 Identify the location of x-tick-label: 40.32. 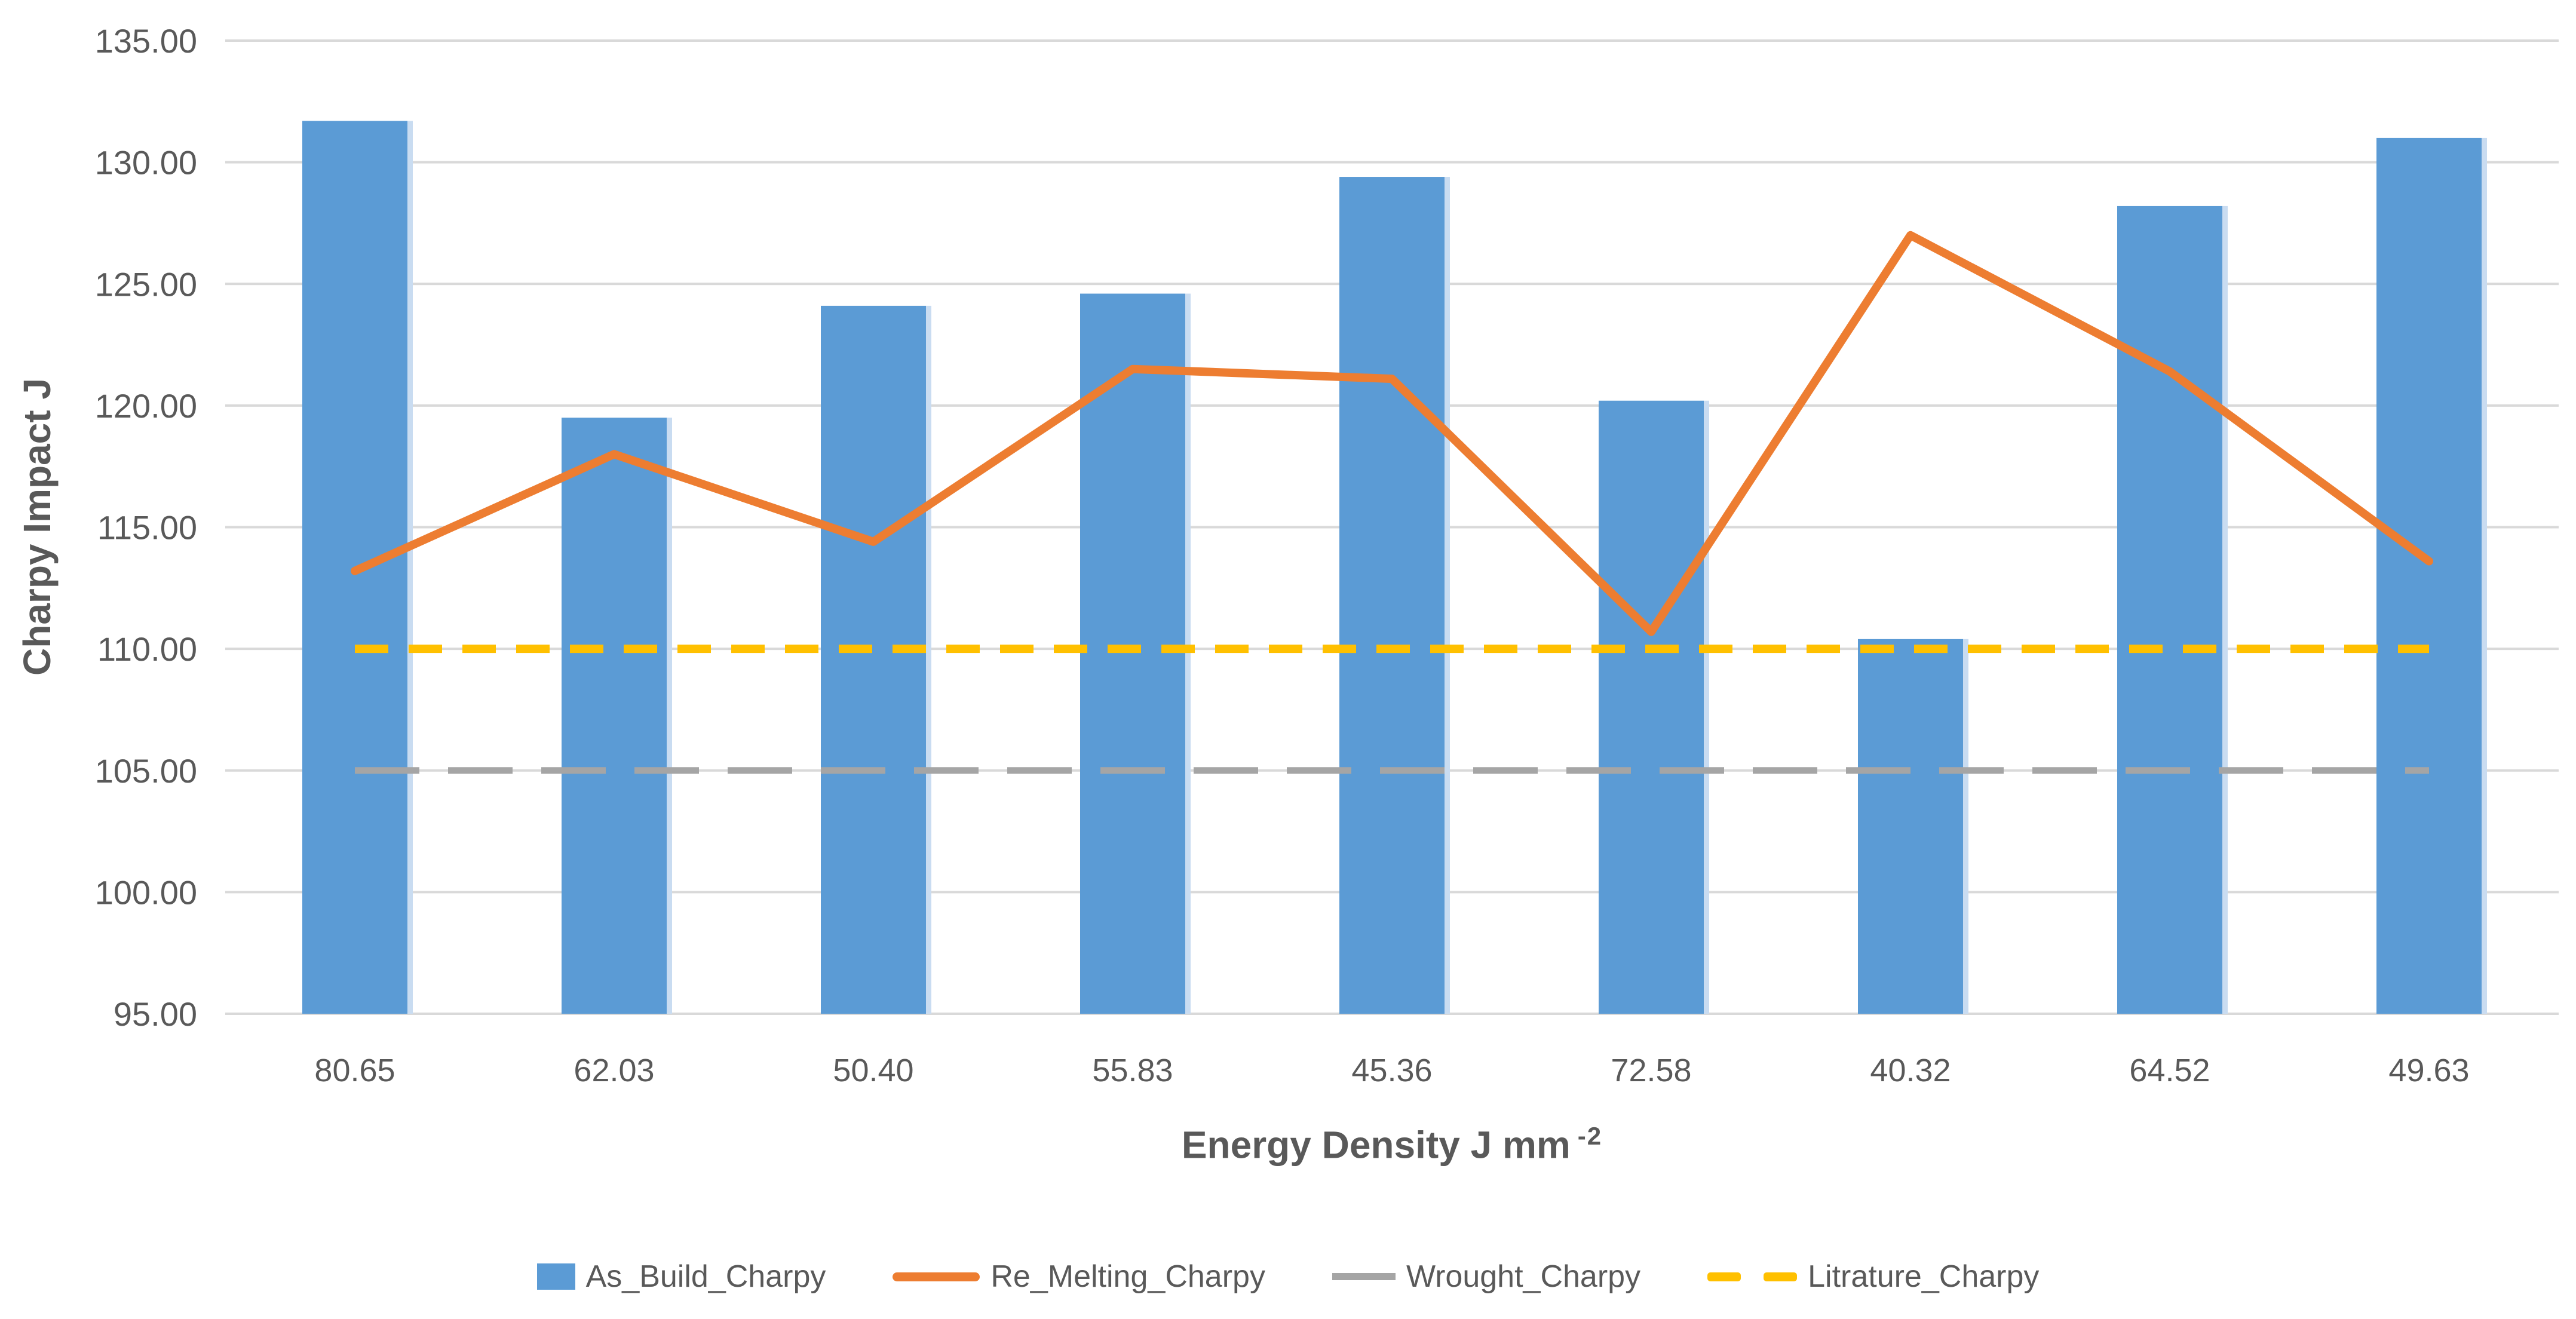
(1910, 1070).